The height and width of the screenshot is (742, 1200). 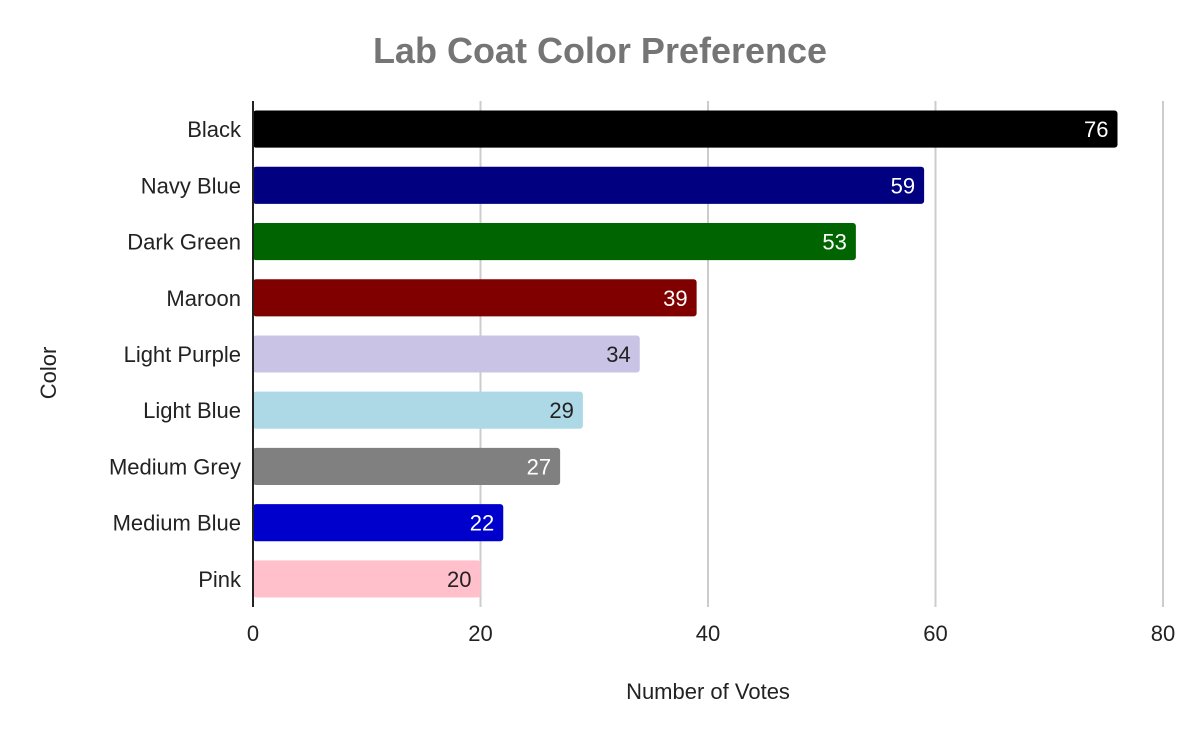 What do you see at coordinates (561, 410) in the screenshot?
I see `data-label: 29` at bounding box center [561, 410].